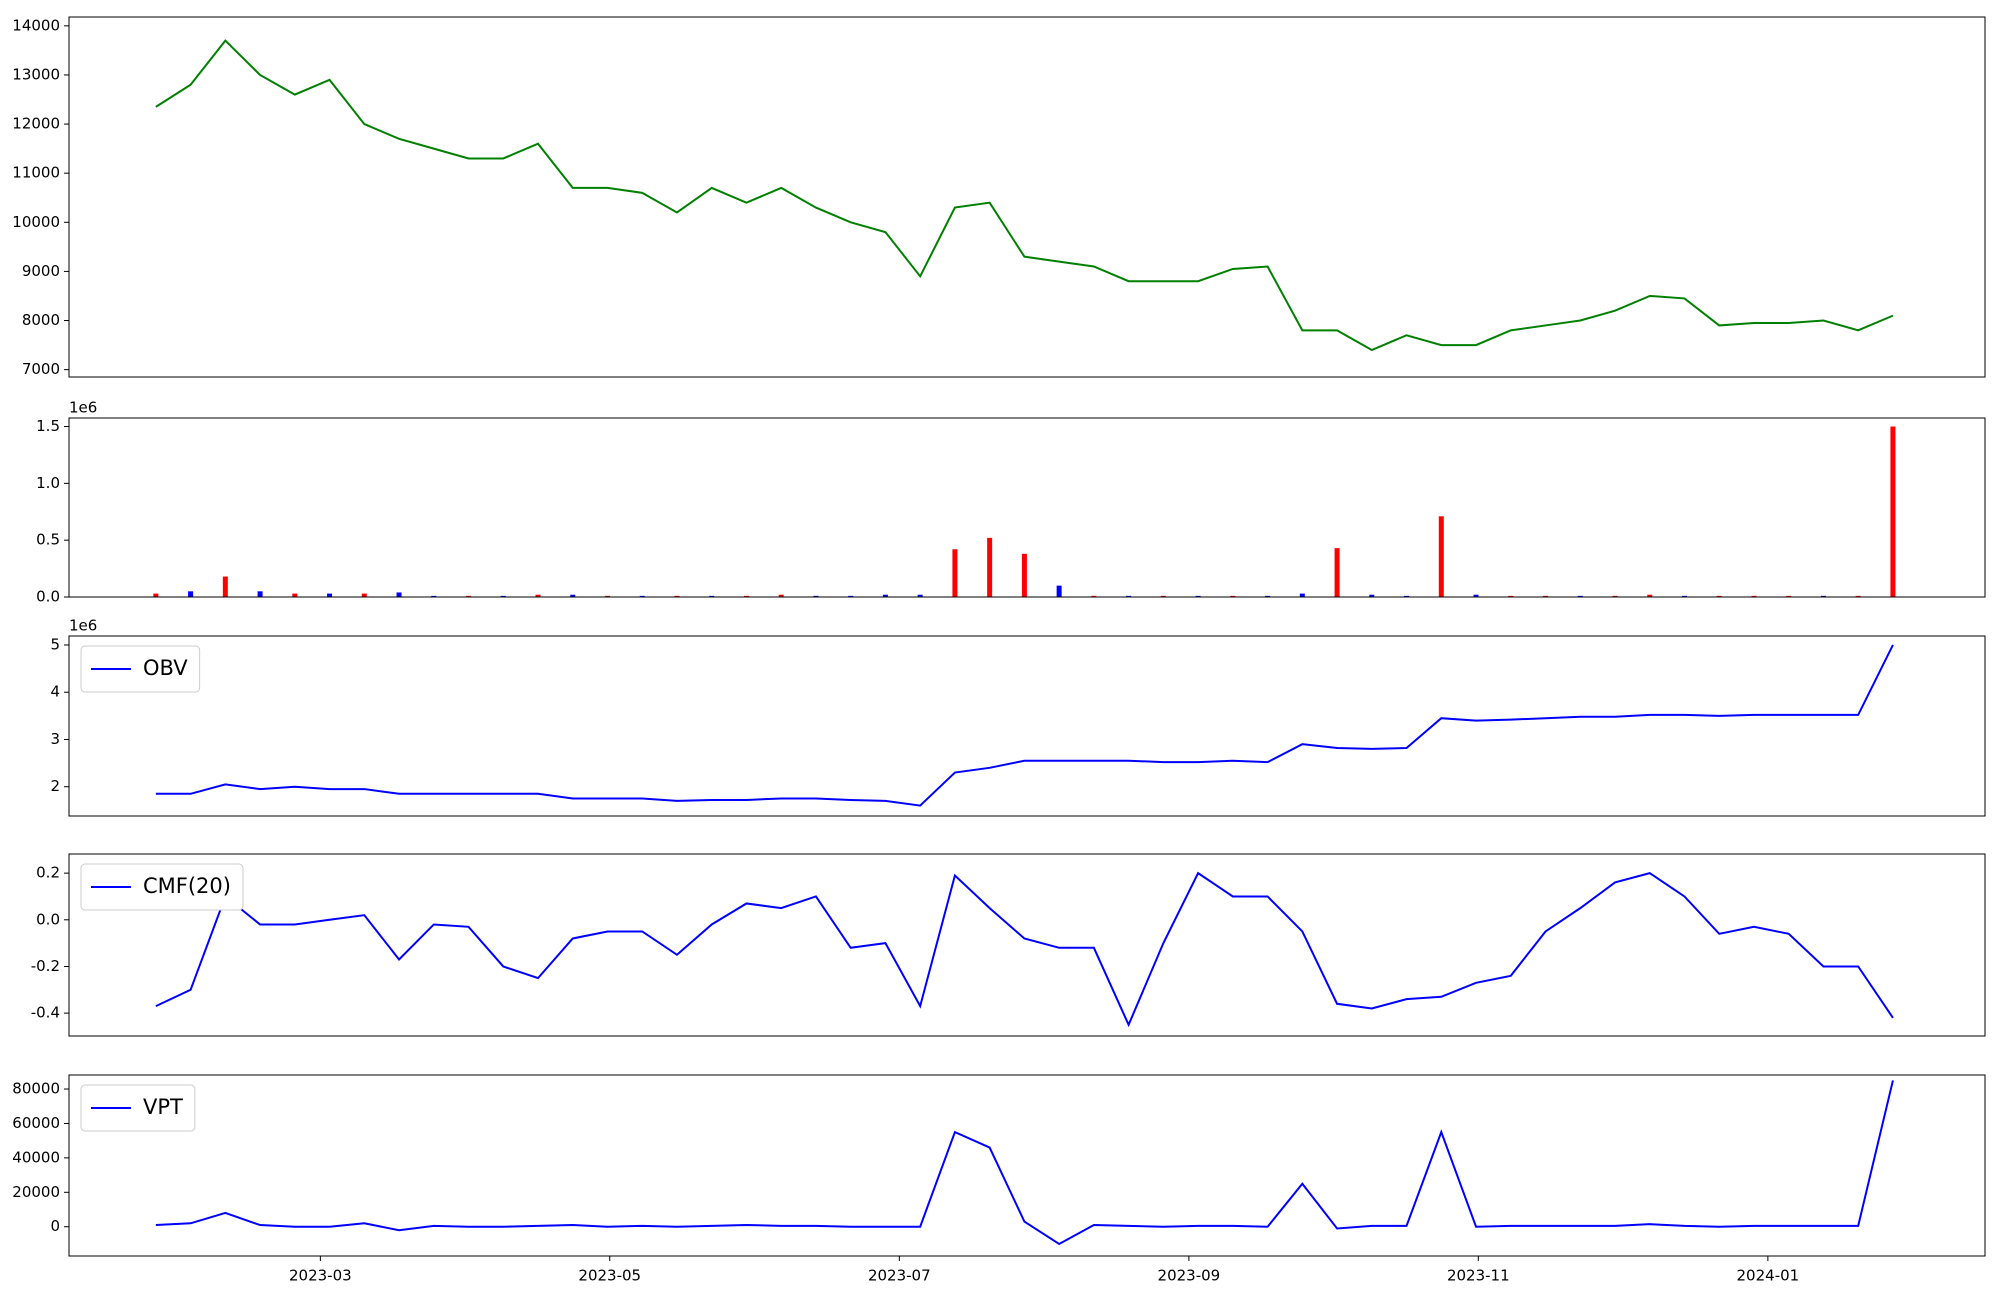  Describe the element at coordinates (48, 483) in the screenshot. I see `y-tick-label: 1.0` at that location.